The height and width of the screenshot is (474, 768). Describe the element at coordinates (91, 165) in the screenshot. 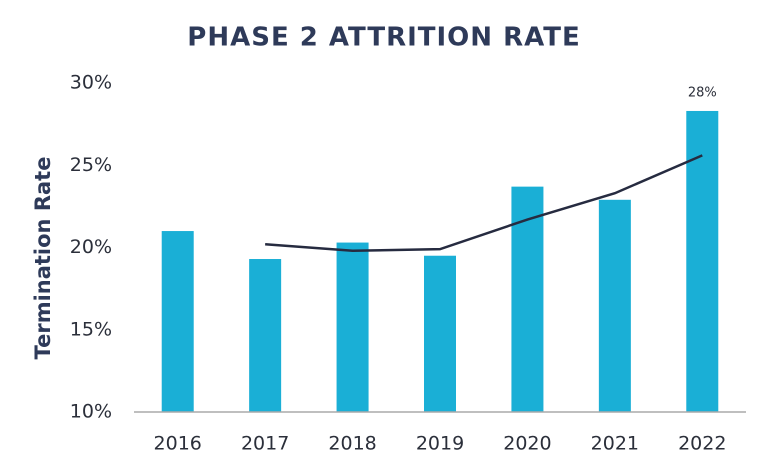

I see `y-tick-label: 25%` at that location.